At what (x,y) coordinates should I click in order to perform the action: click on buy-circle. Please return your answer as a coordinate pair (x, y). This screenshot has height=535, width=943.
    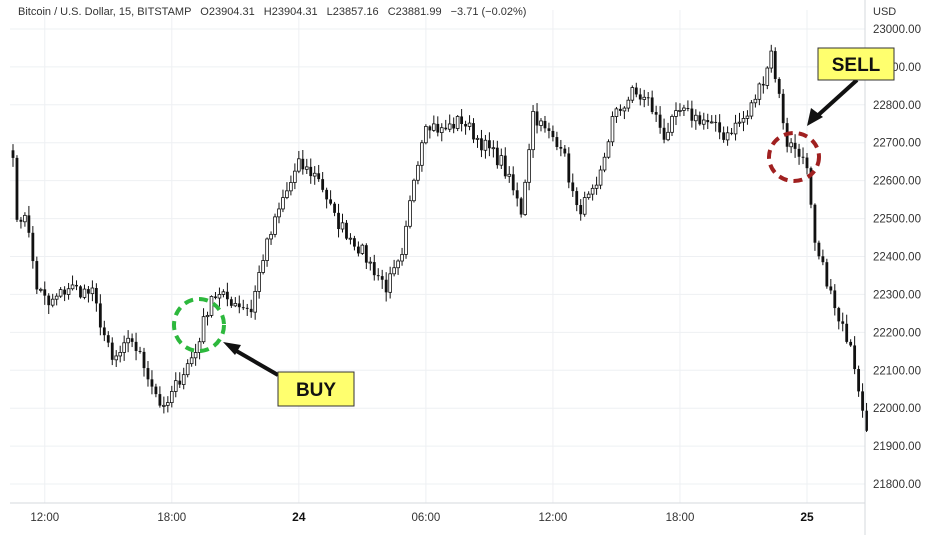
    Looking at the image, I should click on (199, 325).